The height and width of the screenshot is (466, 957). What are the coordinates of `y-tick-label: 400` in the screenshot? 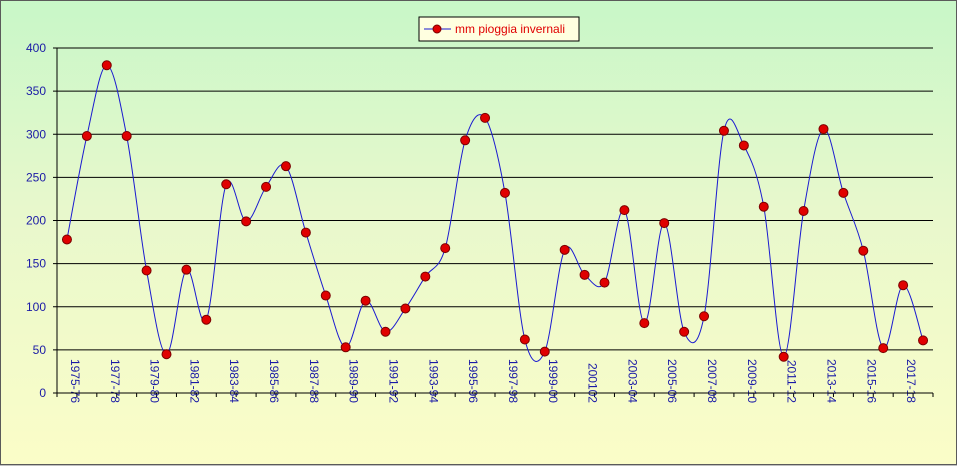 It's located at (36, 48).